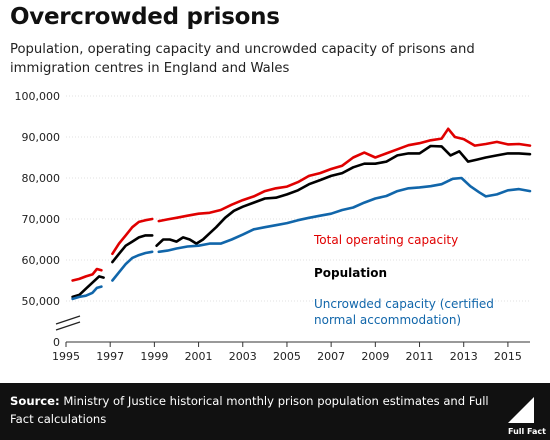 The image size is (550, 440). What do you see at coordinates (464, 356) in the screenshot?
I see `x-tick-label: 2013` at bounding box center [464, 356].